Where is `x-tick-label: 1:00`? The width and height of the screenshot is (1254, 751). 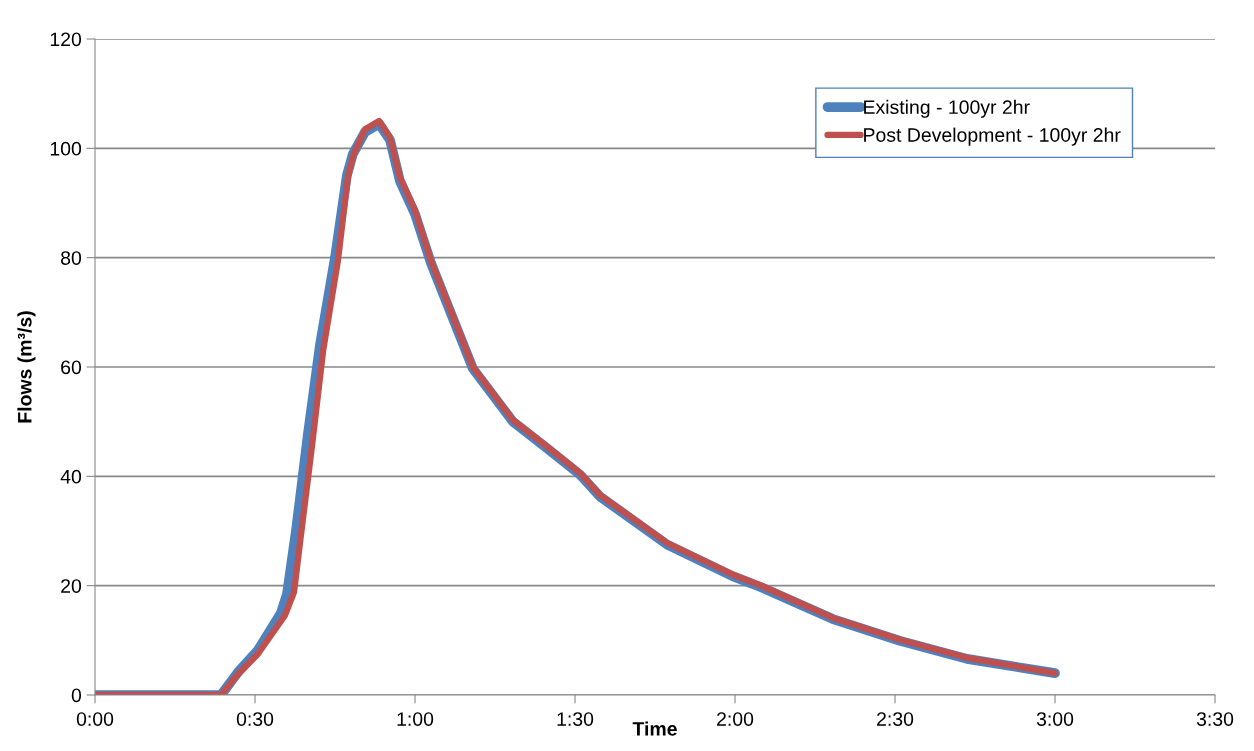 x-tick-label: 1:00 is located at coordinates (415, 719).